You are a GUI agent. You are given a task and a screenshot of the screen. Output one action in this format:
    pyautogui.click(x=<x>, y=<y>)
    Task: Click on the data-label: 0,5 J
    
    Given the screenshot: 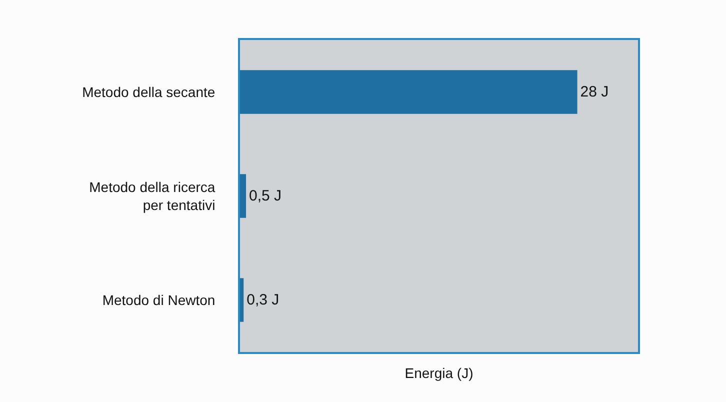 What is the action you would take?
    pyautogui.click(x=265, y=196)
    